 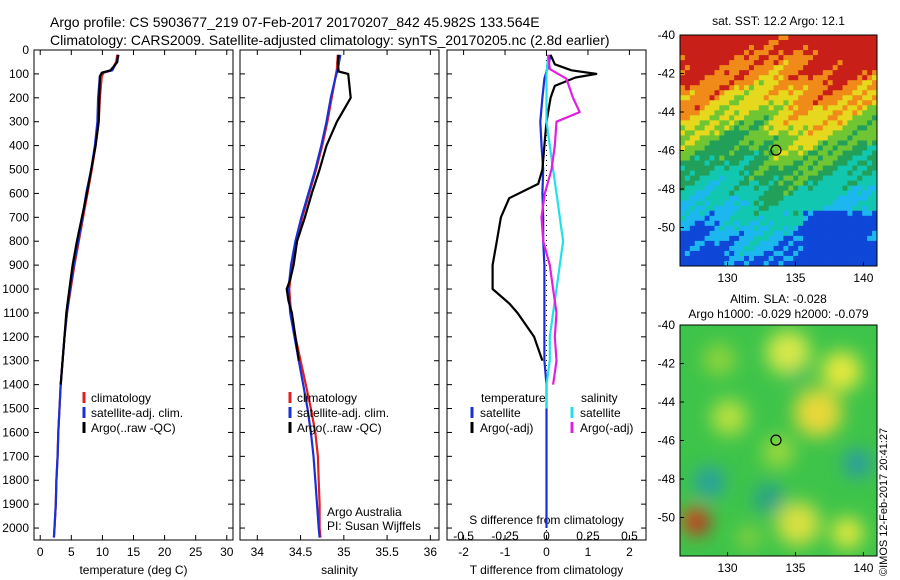 What do you see at coordinates (133, 428) in the screenshot?
I see `legend-entry: Argo(..raw -QC)` at bounding box center [133, 428].